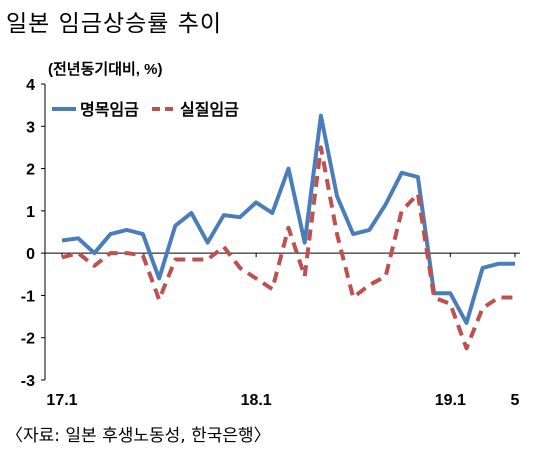  I want to click on y-tick-label: 3, so click(30, 127).